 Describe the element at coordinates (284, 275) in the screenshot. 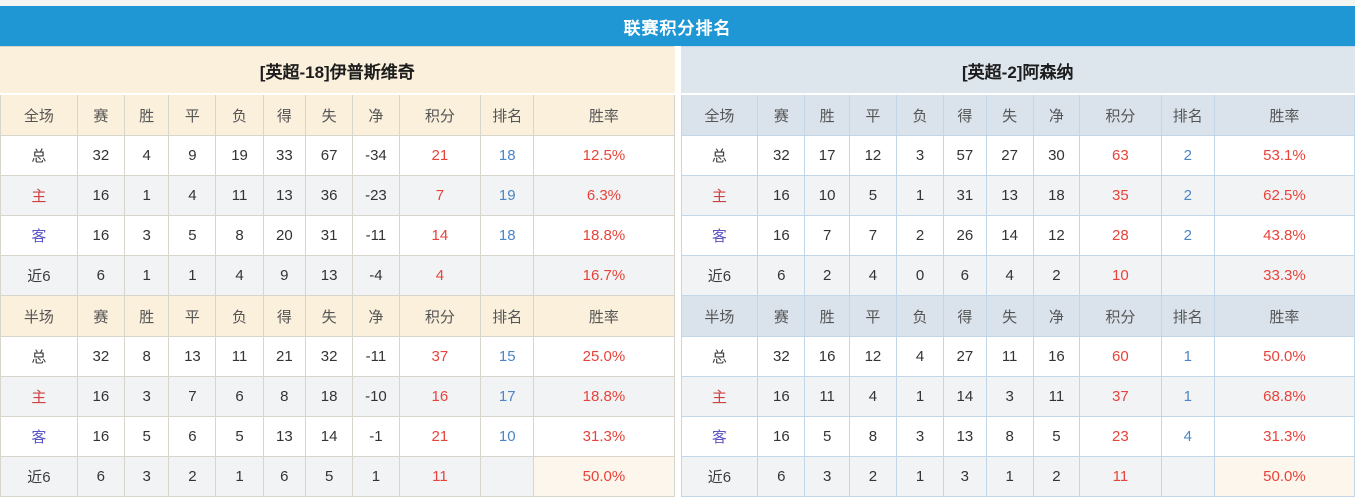

I see `stat-cell: 9` at that location.